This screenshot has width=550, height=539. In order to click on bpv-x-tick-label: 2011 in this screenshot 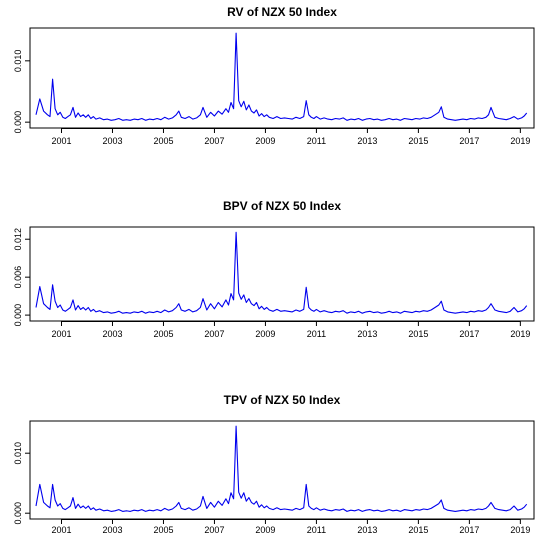, I will do `click(316, 334)`.